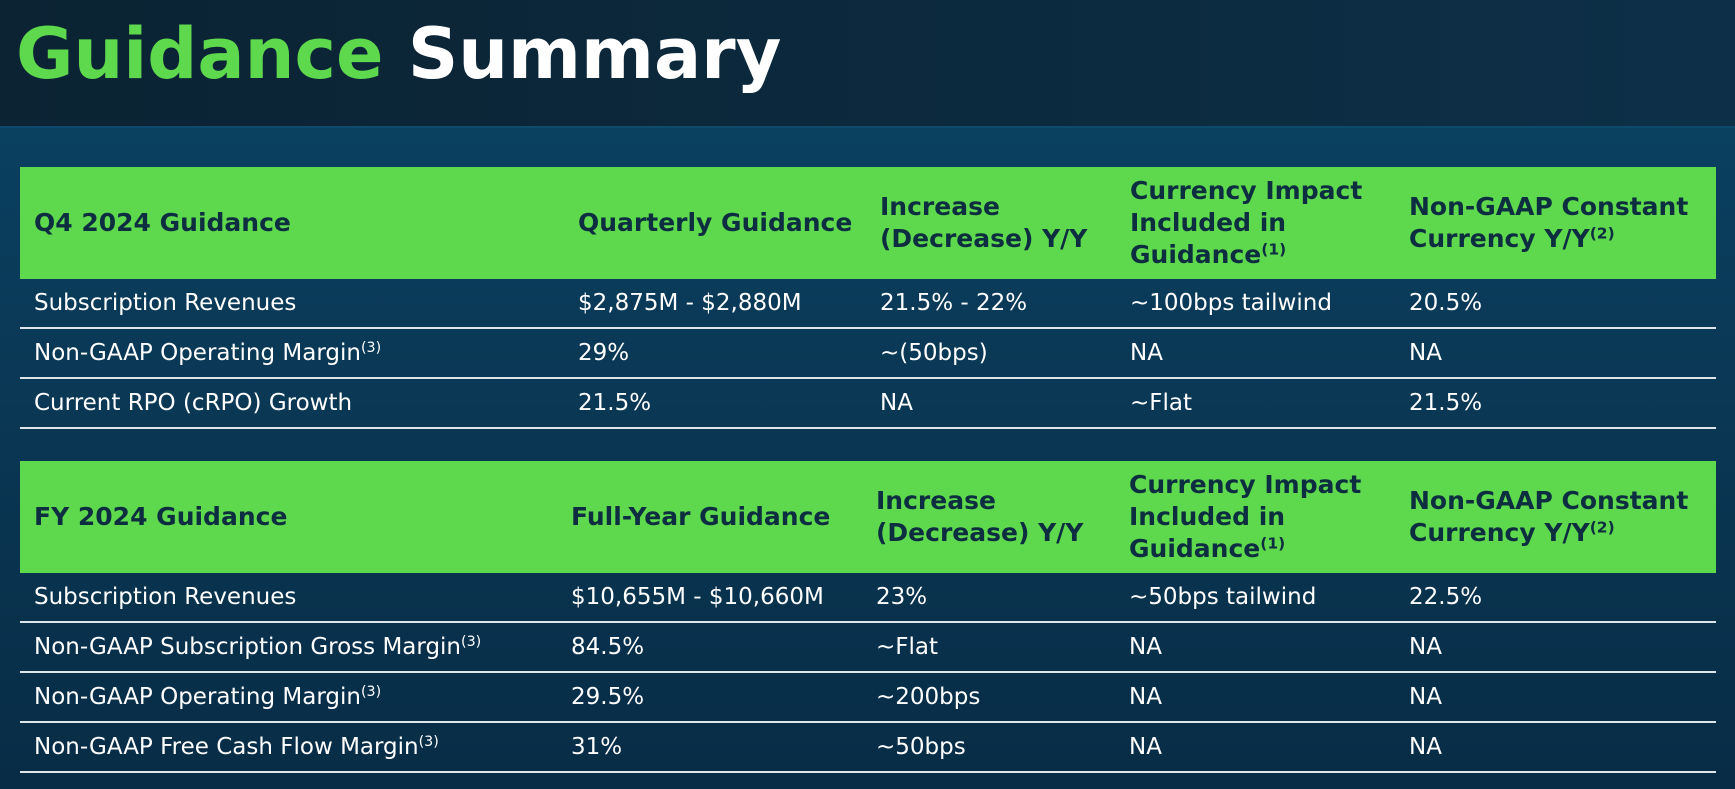 This screenshot has height=789, width=1735. I want to click on table-cell: ~100bps tailwind, so click(1255, 304).